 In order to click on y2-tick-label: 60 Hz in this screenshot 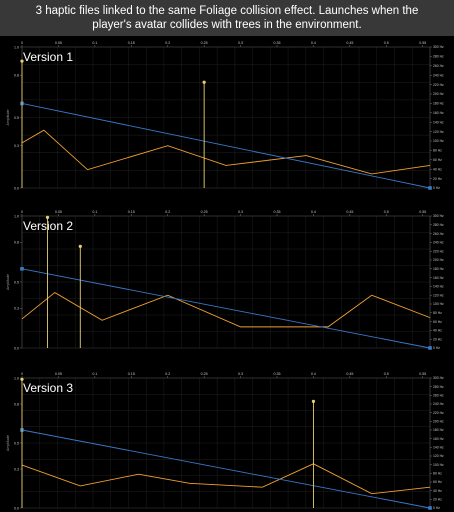, I will do `click(437, 322)`.